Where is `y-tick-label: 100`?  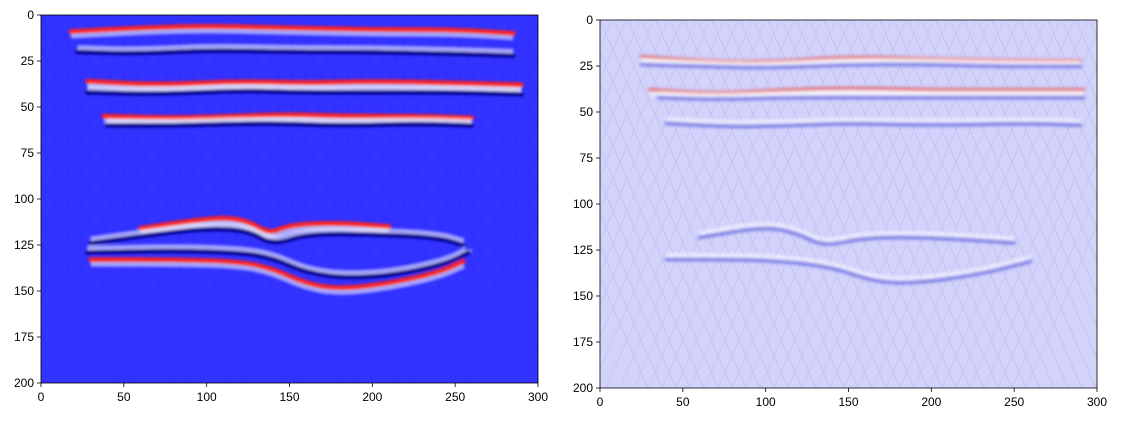
y-tick-label: 100 is located at coordinates (24, 199).